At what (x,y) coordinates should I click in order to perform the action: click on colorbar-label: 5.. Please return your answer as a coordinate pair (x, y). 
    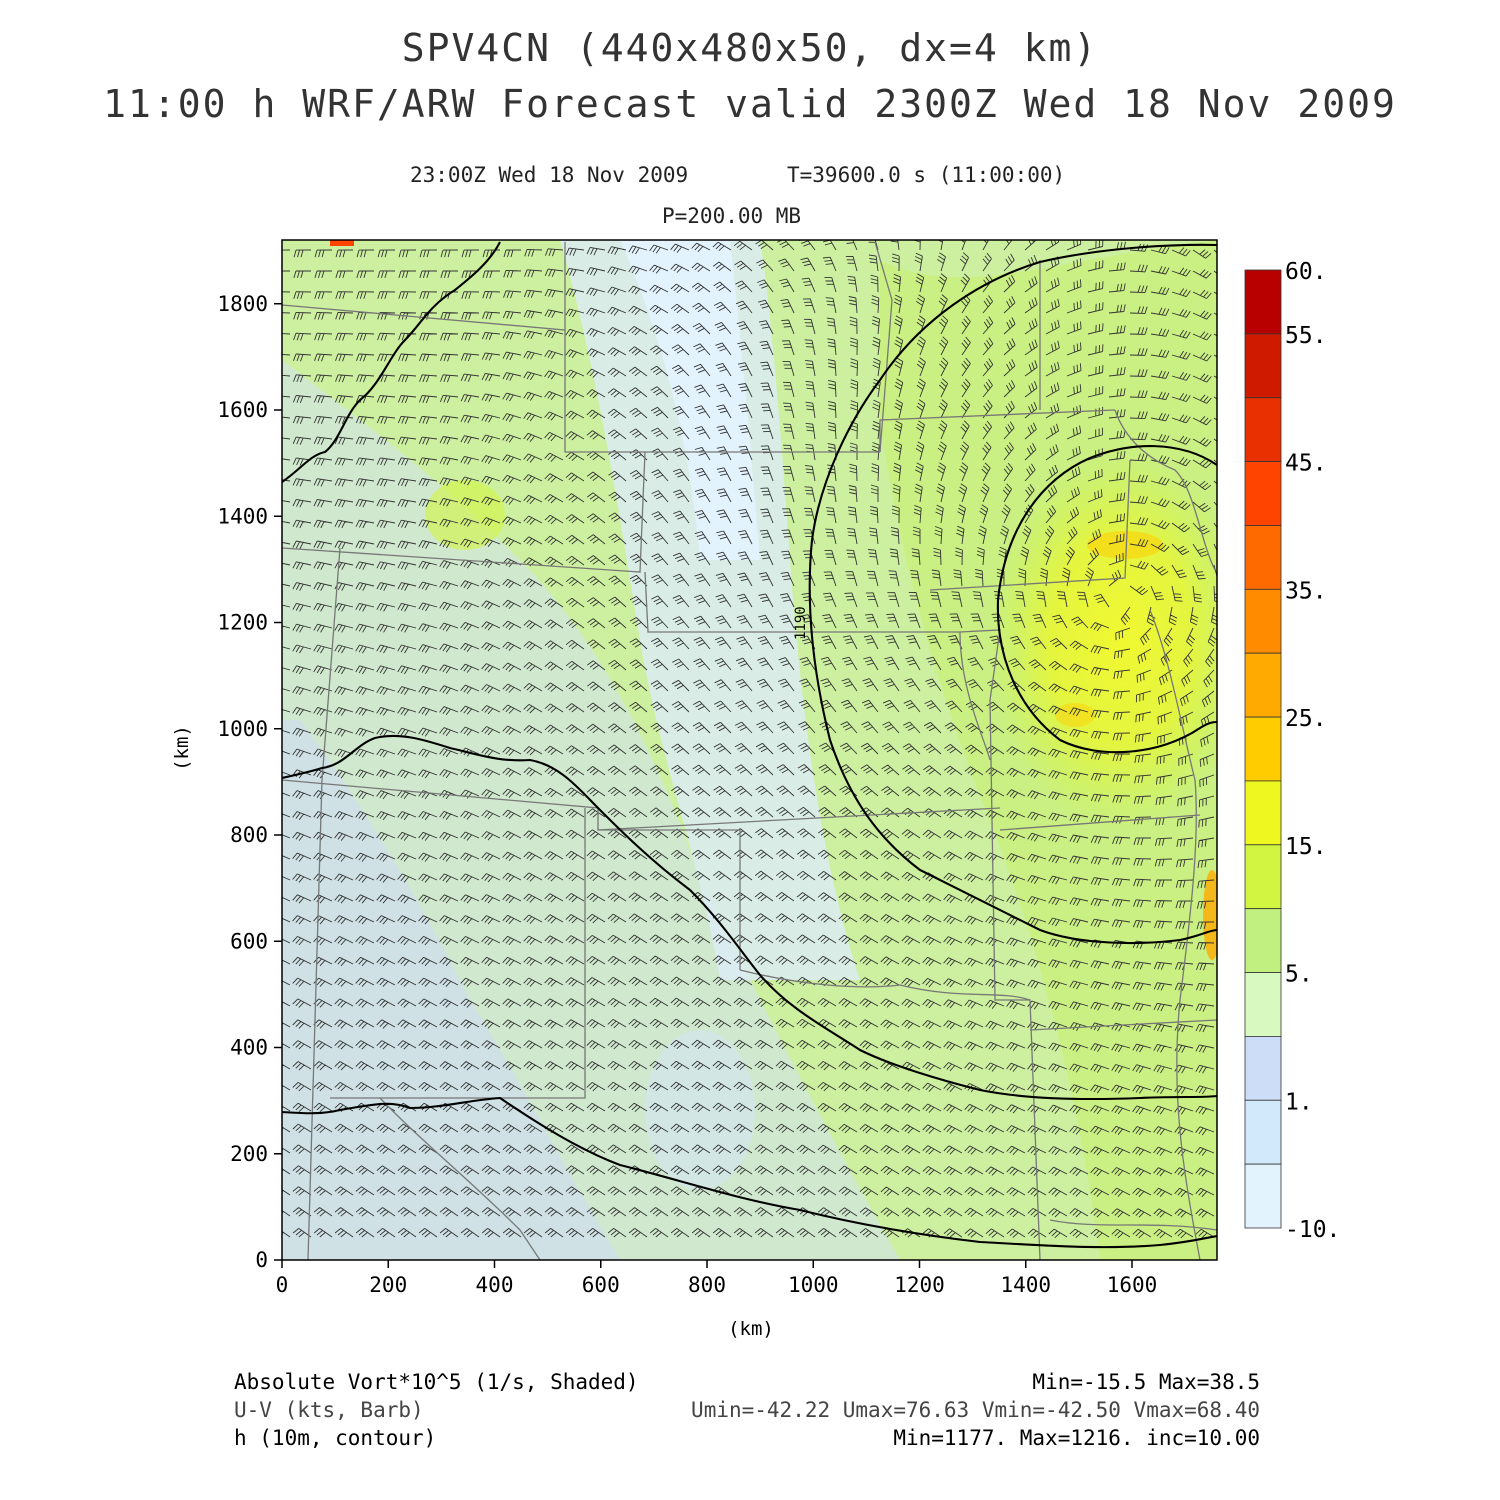
    Looking at the image, I should click on (1299, 975).